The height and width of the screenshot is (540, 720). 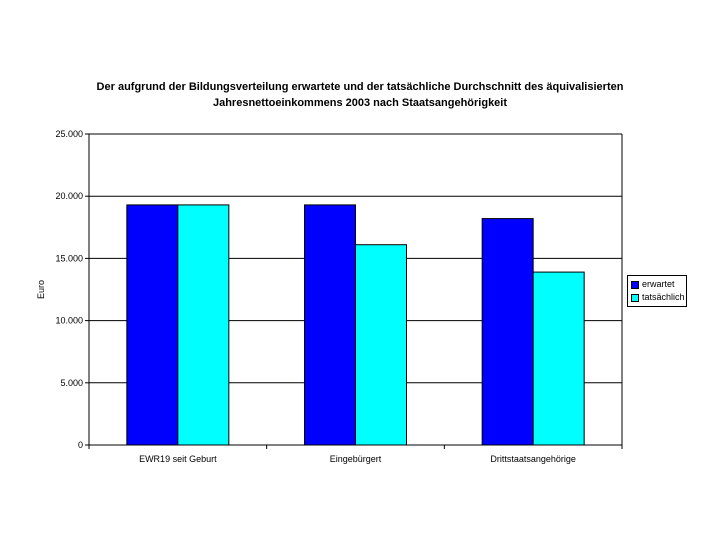 What do you see at coordinates (69, 134) in the screenshot?
I see `y-tick-label: 25.000` at bounding box center [69, 134].